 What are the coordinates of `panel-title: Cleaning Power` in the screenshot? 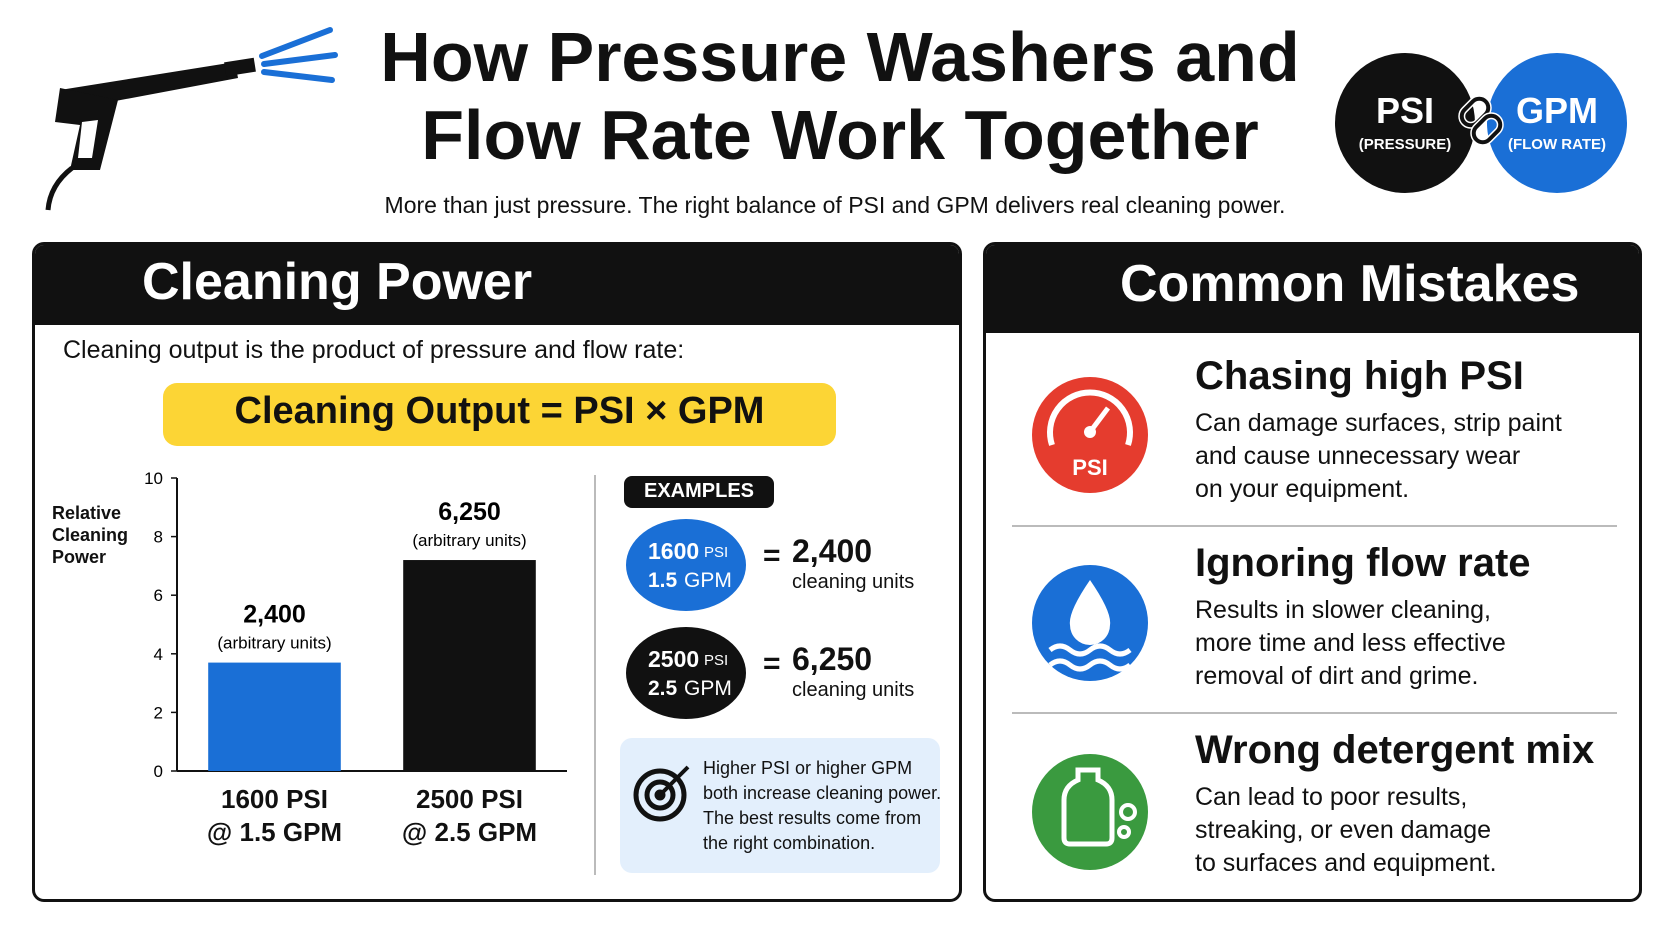 It's located at (337, 282).